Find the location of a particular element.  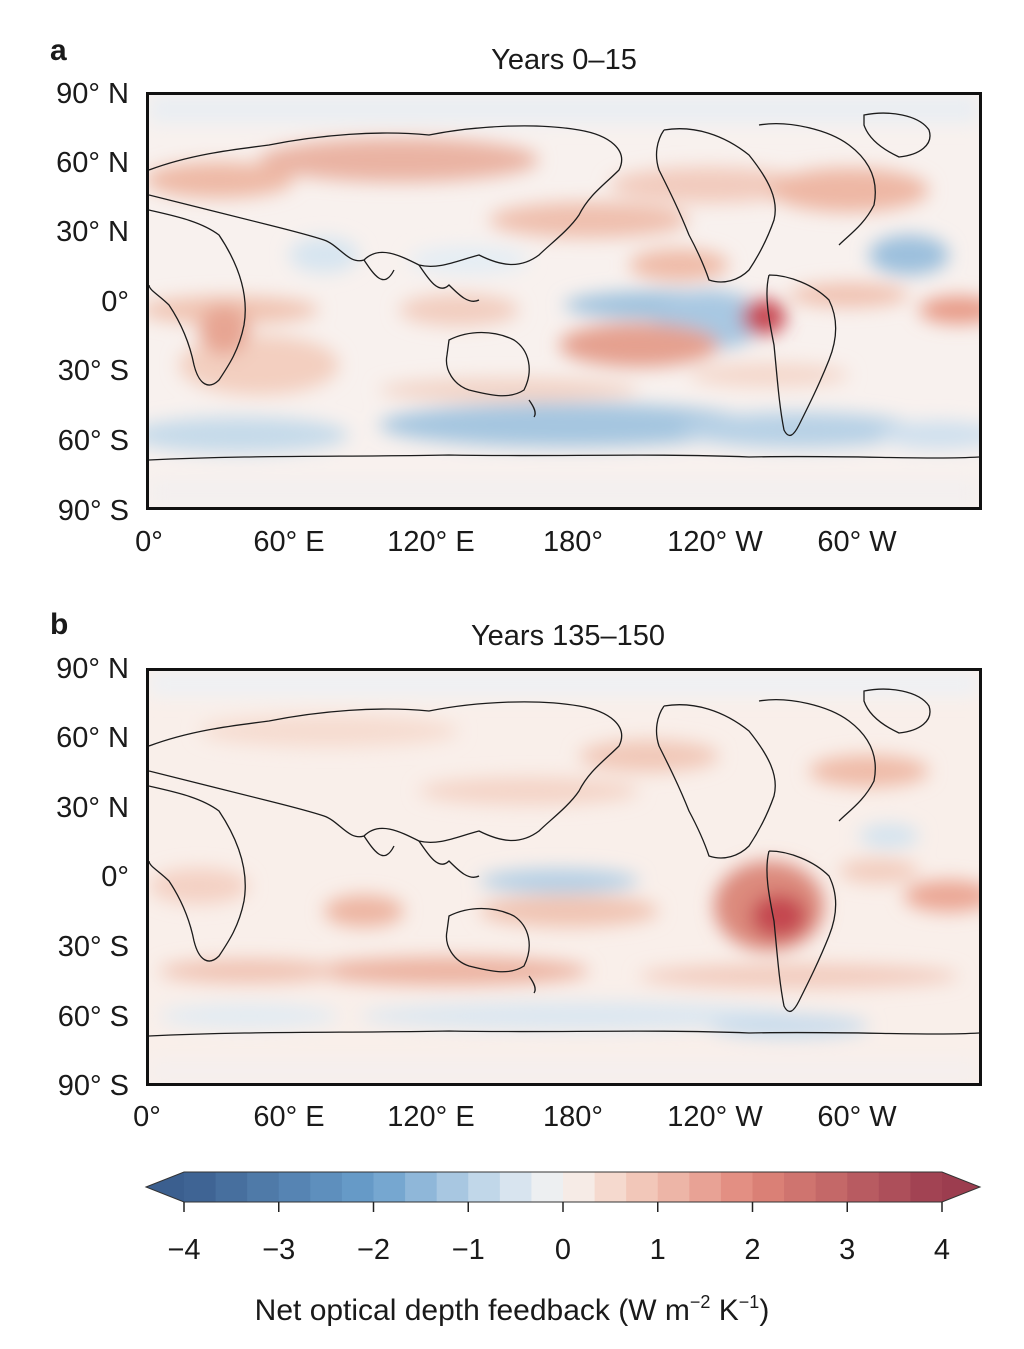

colorbar-extend-low is located at coordinates (165, 1187).